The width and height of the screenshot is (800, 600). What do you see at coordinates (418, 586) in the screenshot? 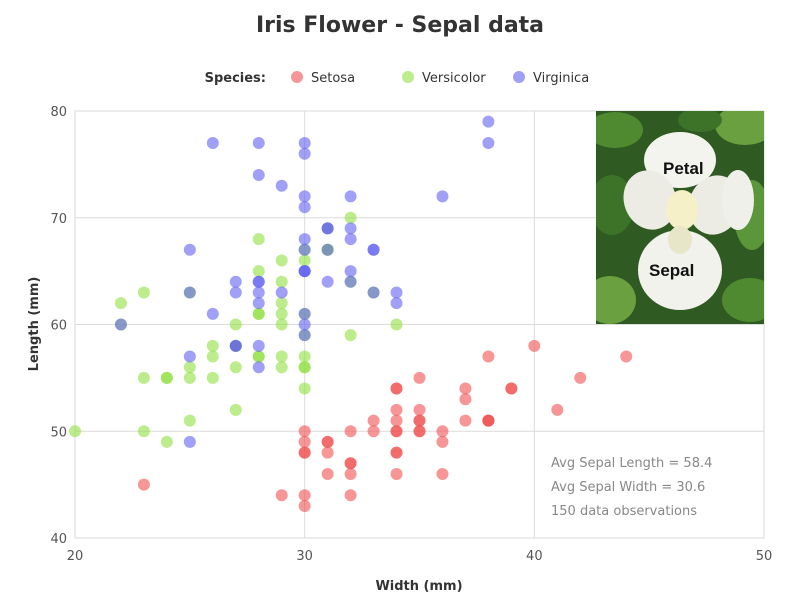
I see `x-axis-title: Width (mm)` at bounding box center [418, 586].